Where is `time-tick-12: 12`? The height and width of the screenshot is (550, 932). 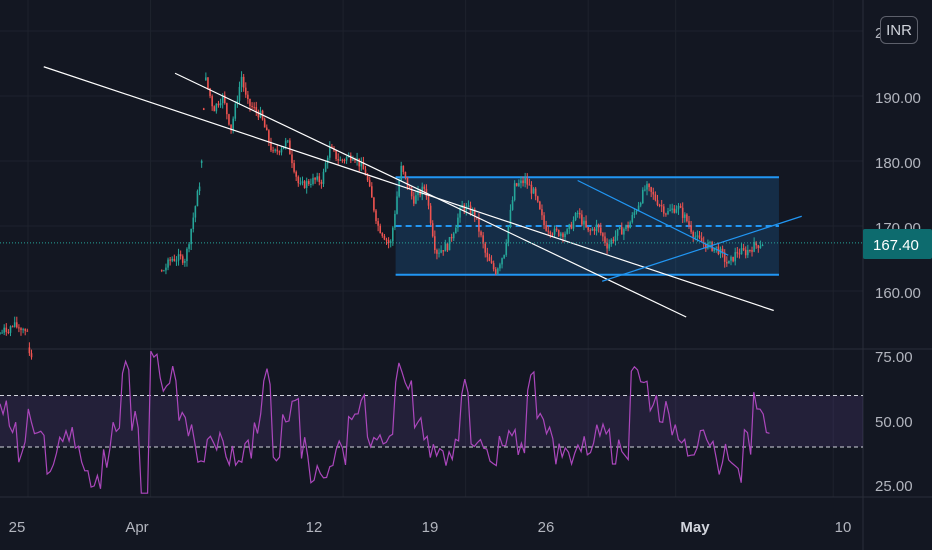
time-tick-12: 12 is located at coordinates (314, 527).